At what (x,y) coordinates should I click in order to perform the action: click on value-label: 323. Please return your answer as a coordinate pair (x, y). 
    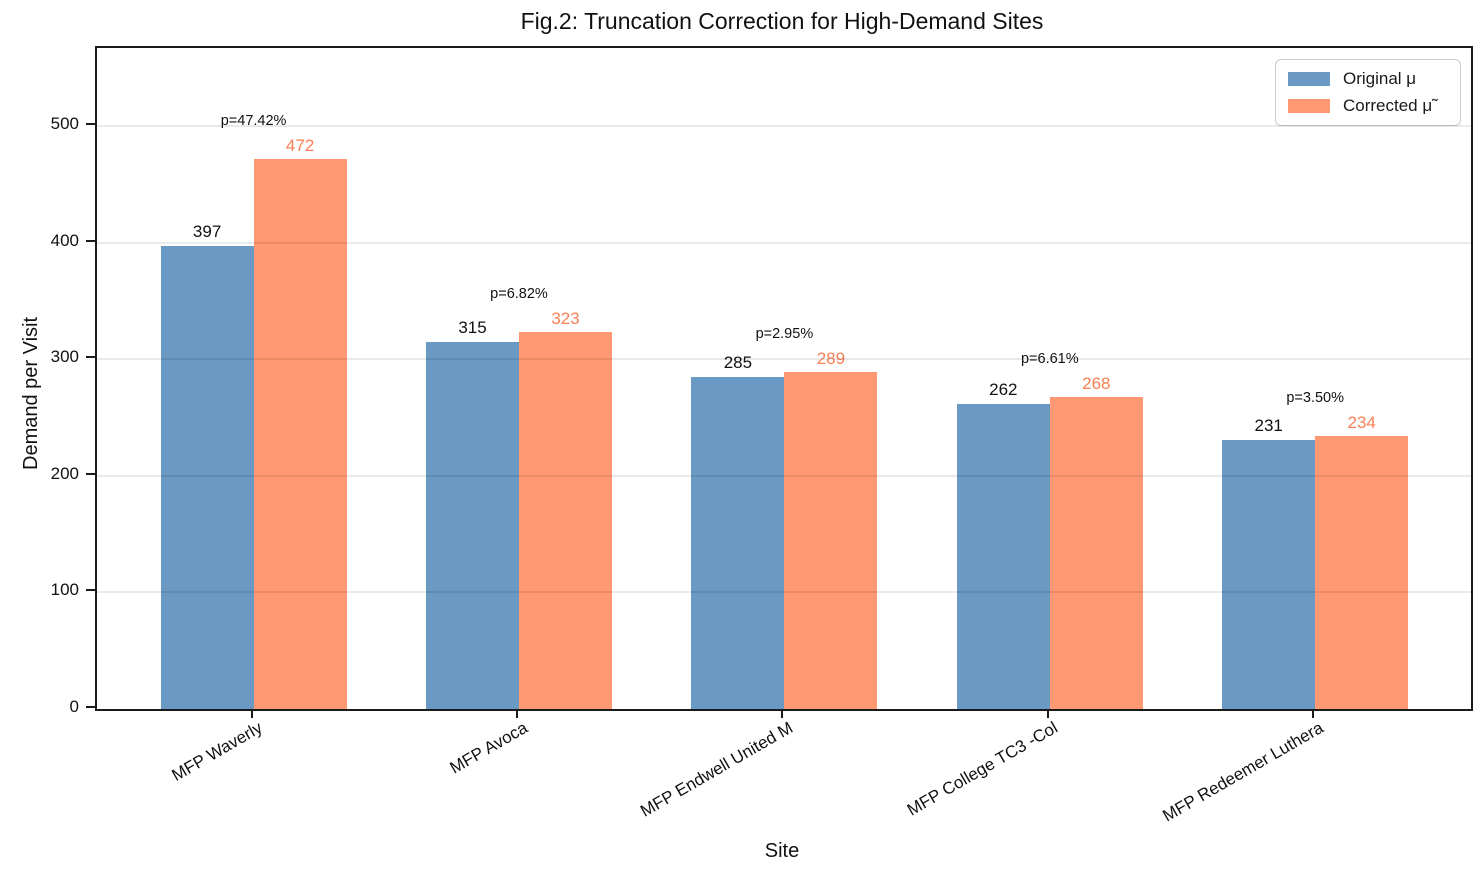
    Looking at the image, I should click on (565, 319).